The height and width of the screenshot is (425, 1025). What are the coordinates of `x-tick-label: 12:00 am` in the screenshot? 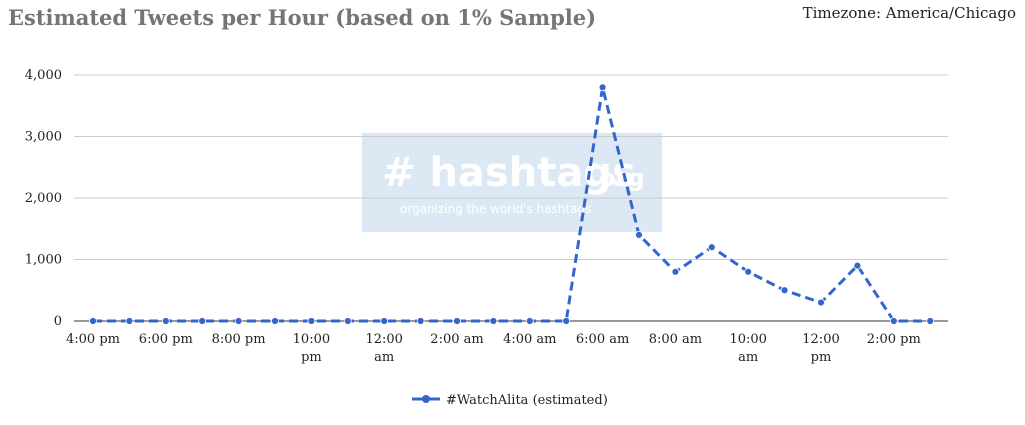 It's located at (383, 348).